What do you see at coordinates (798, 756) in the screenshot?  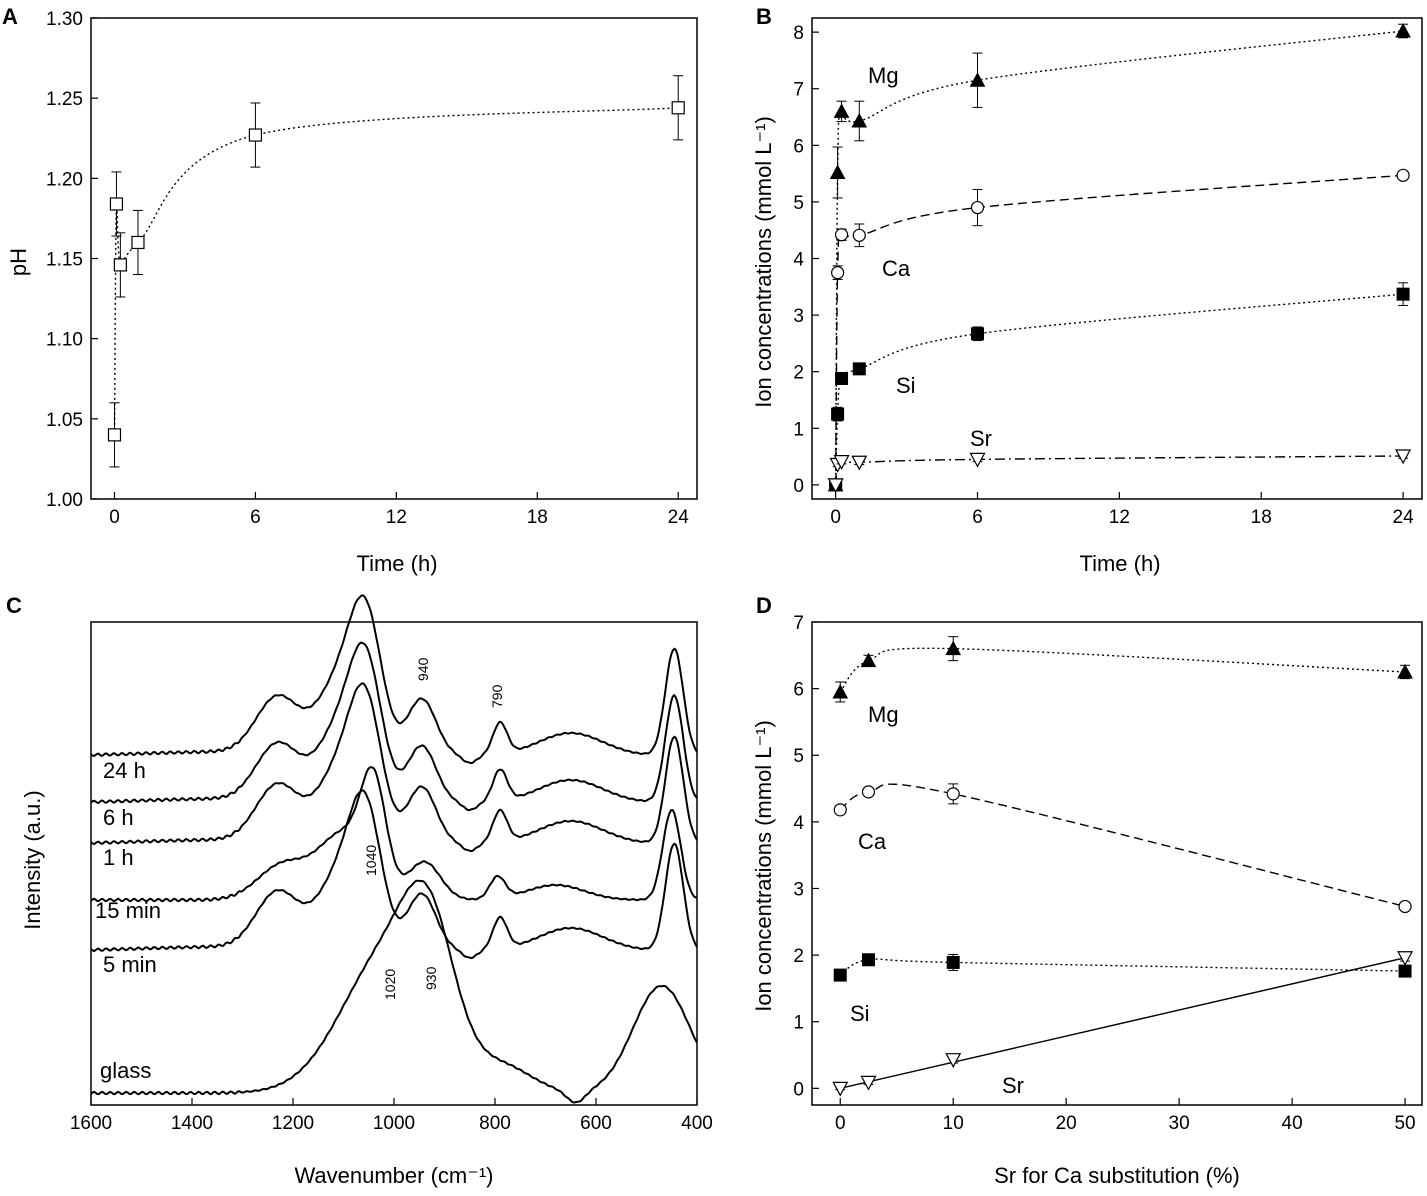 I see `panel-d-ytick-label: 5` at bounding box center [798, 756].